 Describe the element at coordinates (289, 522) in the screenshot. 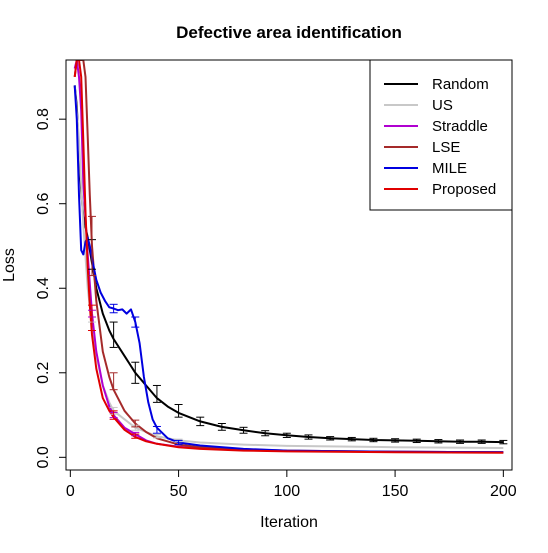

I see `x-axis-title: Iteration` at that location.